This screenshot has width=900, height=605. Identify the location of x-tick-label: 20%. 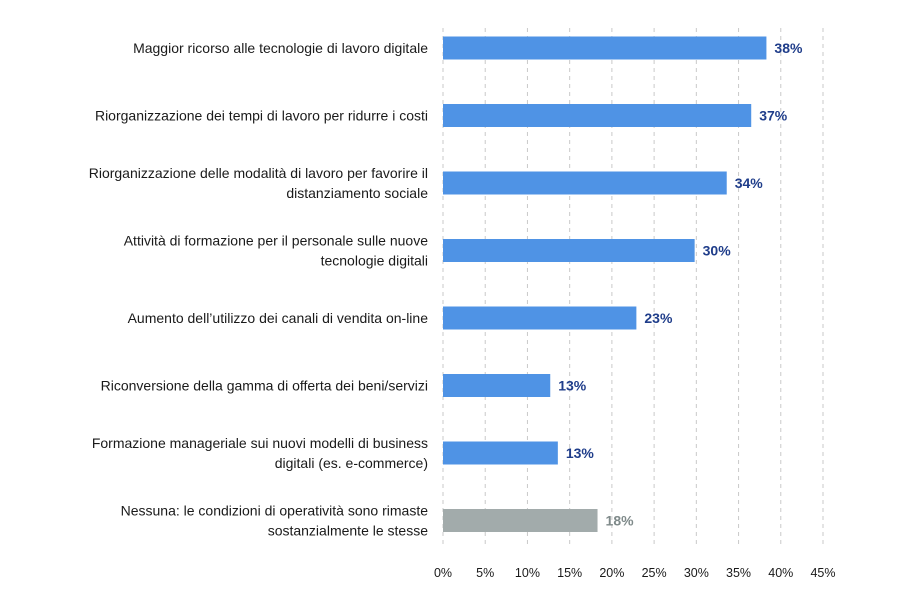
(611, 573).